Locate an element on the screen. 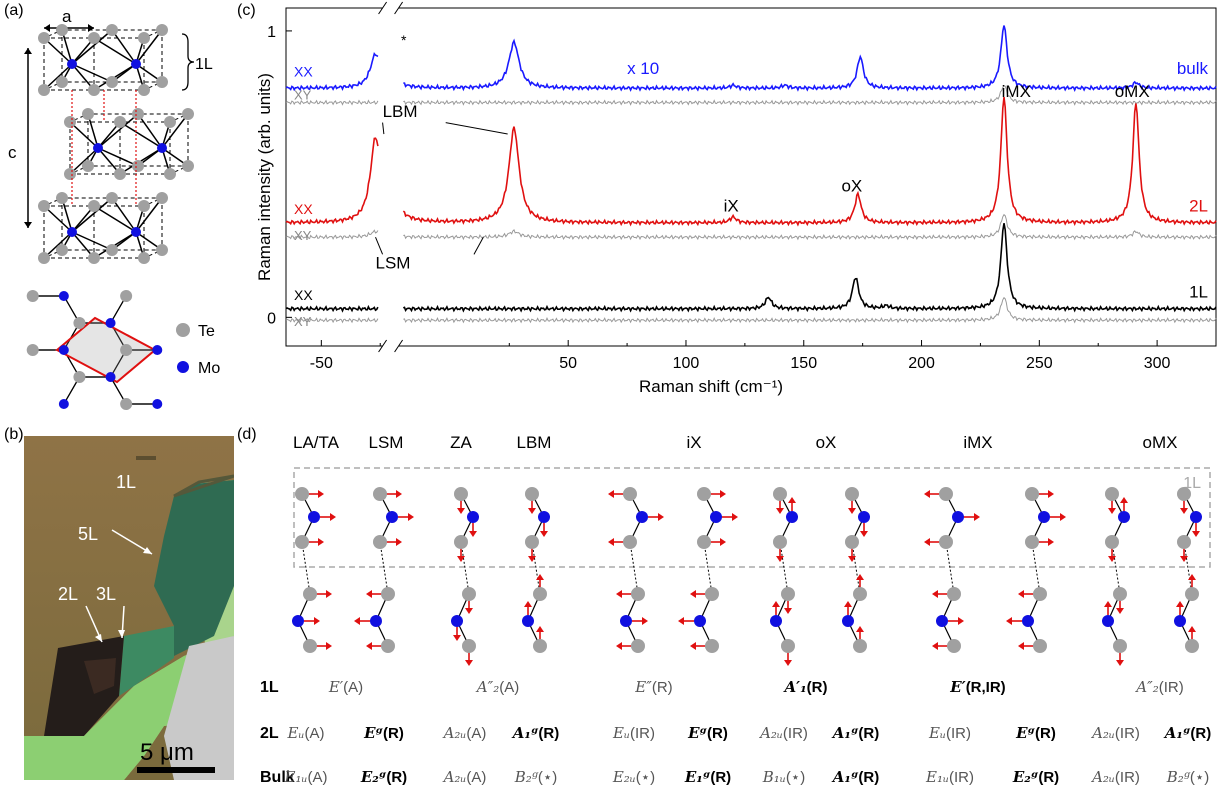 This screenshot has width=1222, height=790. lbm-arrow-right is located at coordinates (476, 128).